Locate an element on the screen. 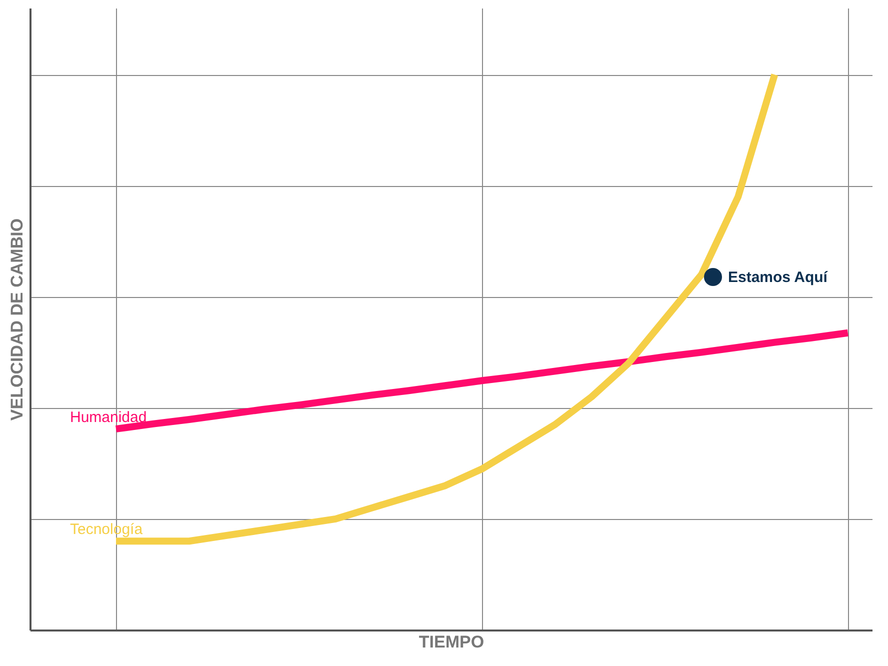  x-axis-title: TIEMPO is located at coordinates (451, 642).